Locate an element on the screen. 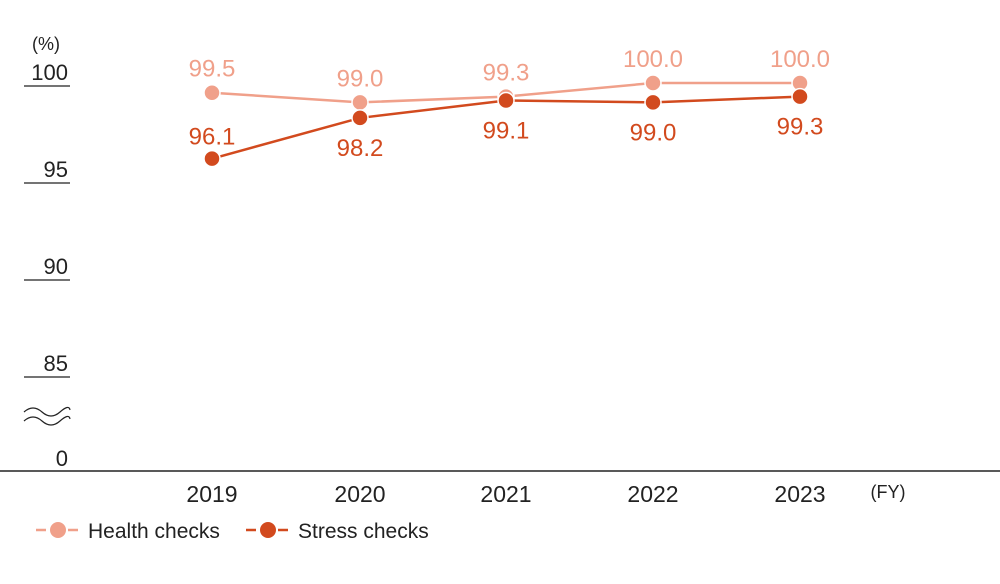 This screenshot has width=1000, height=584. legend-item: Health checks is located at coordinates (128, 531).